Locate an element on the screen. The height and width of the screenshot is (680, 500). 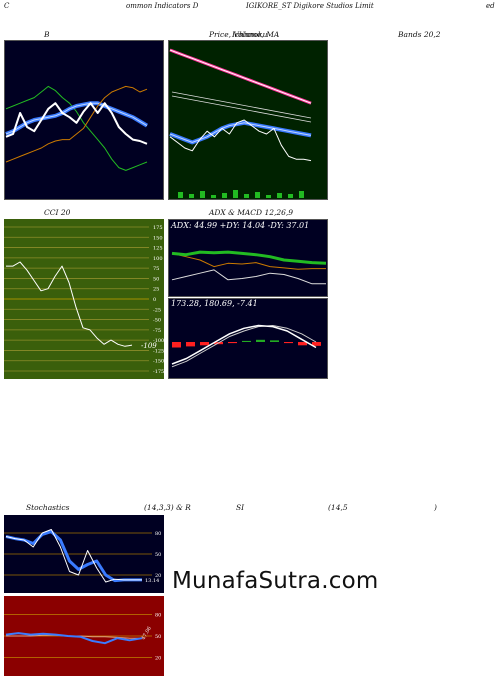
stoch-tick-label: 50 is located at coordinates (158, 555).